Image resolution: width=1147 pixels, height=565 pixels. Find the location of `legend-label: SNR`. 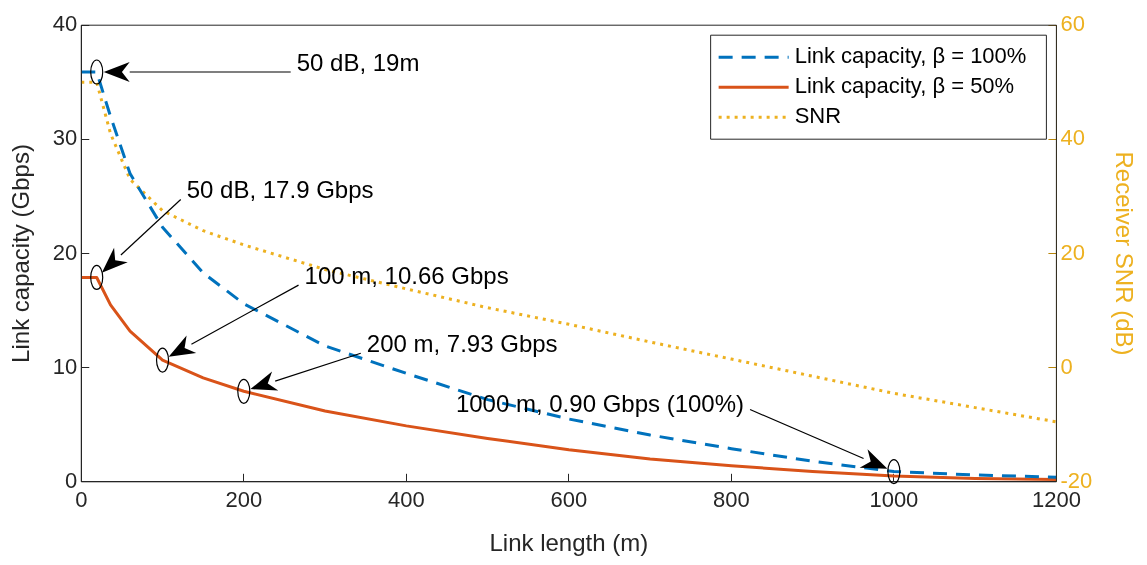

legend-label: SNR is located at coordinates (818, 116).